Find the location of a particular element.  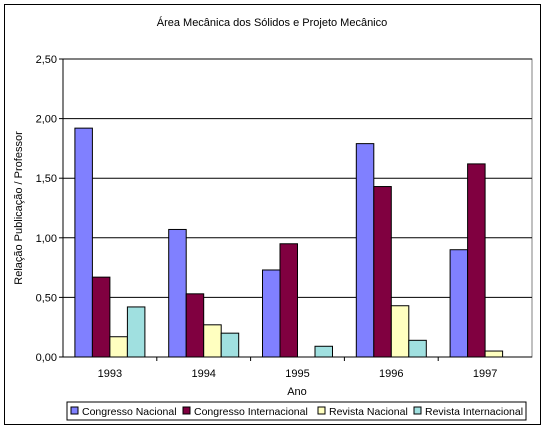

y-tick-label: 1,50 is located at coordinates (46, 179).